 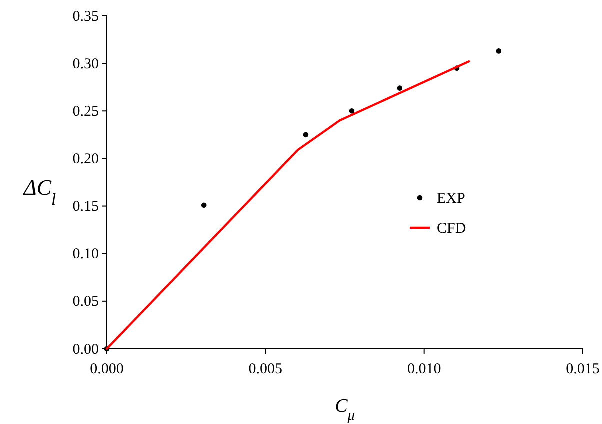 What do you see at coordinates (107, 370) in the screenshot?
I see `x-tick-label: 0.000` at bounding box center [107, 370].